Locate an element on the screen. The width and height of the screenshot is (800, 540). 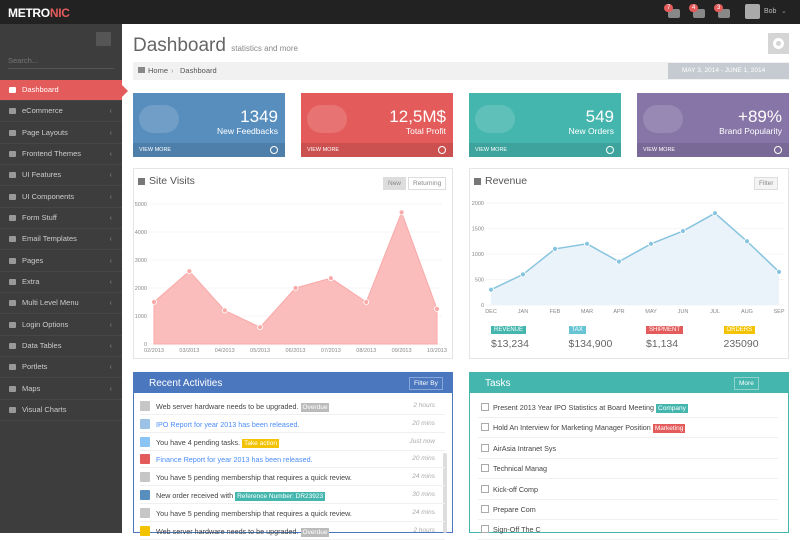
submenu-arrow: ‹ is located at coordinates (111, 111).